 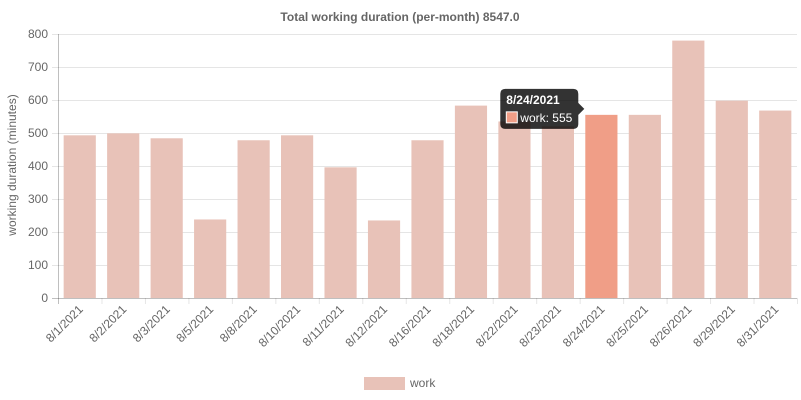 I want to click on x-tick-label: 8/3/2021, so click(x=151, y=323).